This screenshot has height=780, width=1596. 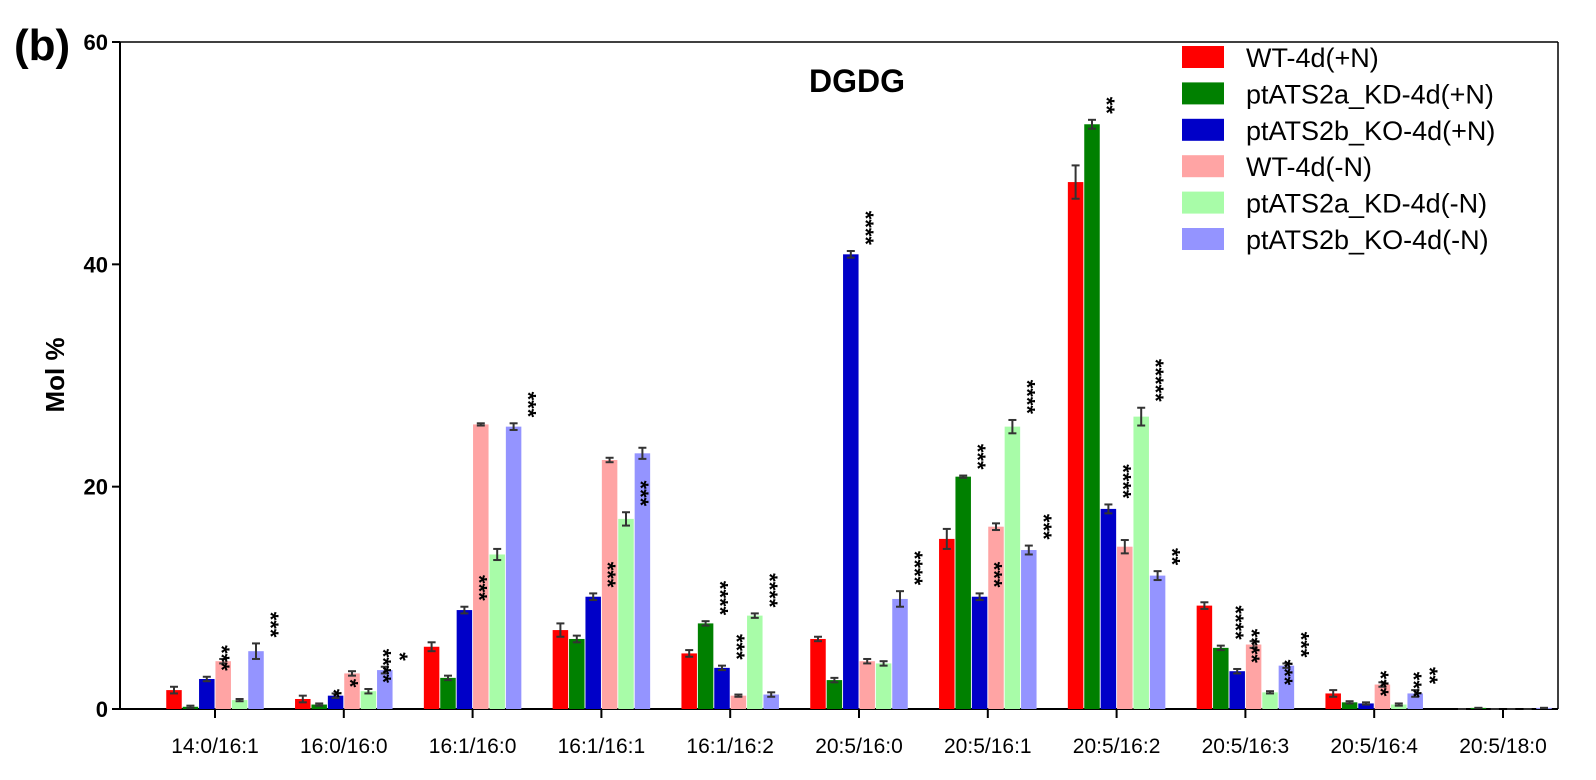 I want to click on y-tick-label: 20, so click(x=96, y=487).